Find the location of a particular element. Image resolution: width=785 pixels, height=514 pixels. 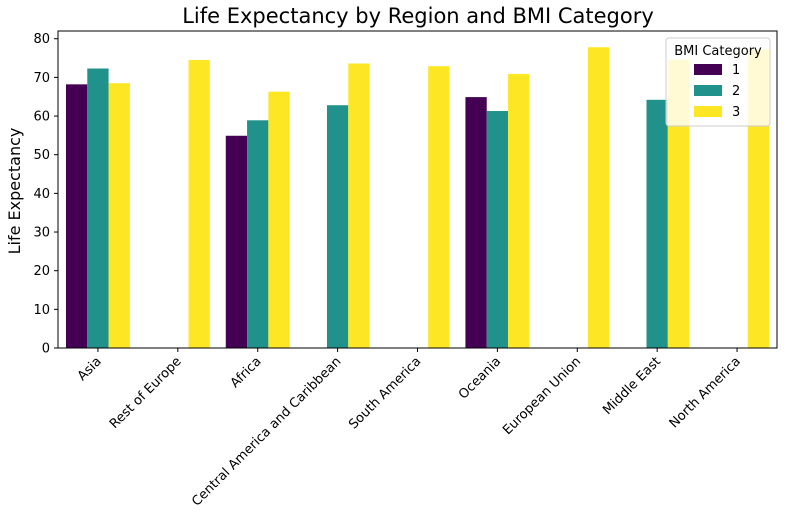

y-axis-label: Life Expectancy is located at coordinates (14, 191).